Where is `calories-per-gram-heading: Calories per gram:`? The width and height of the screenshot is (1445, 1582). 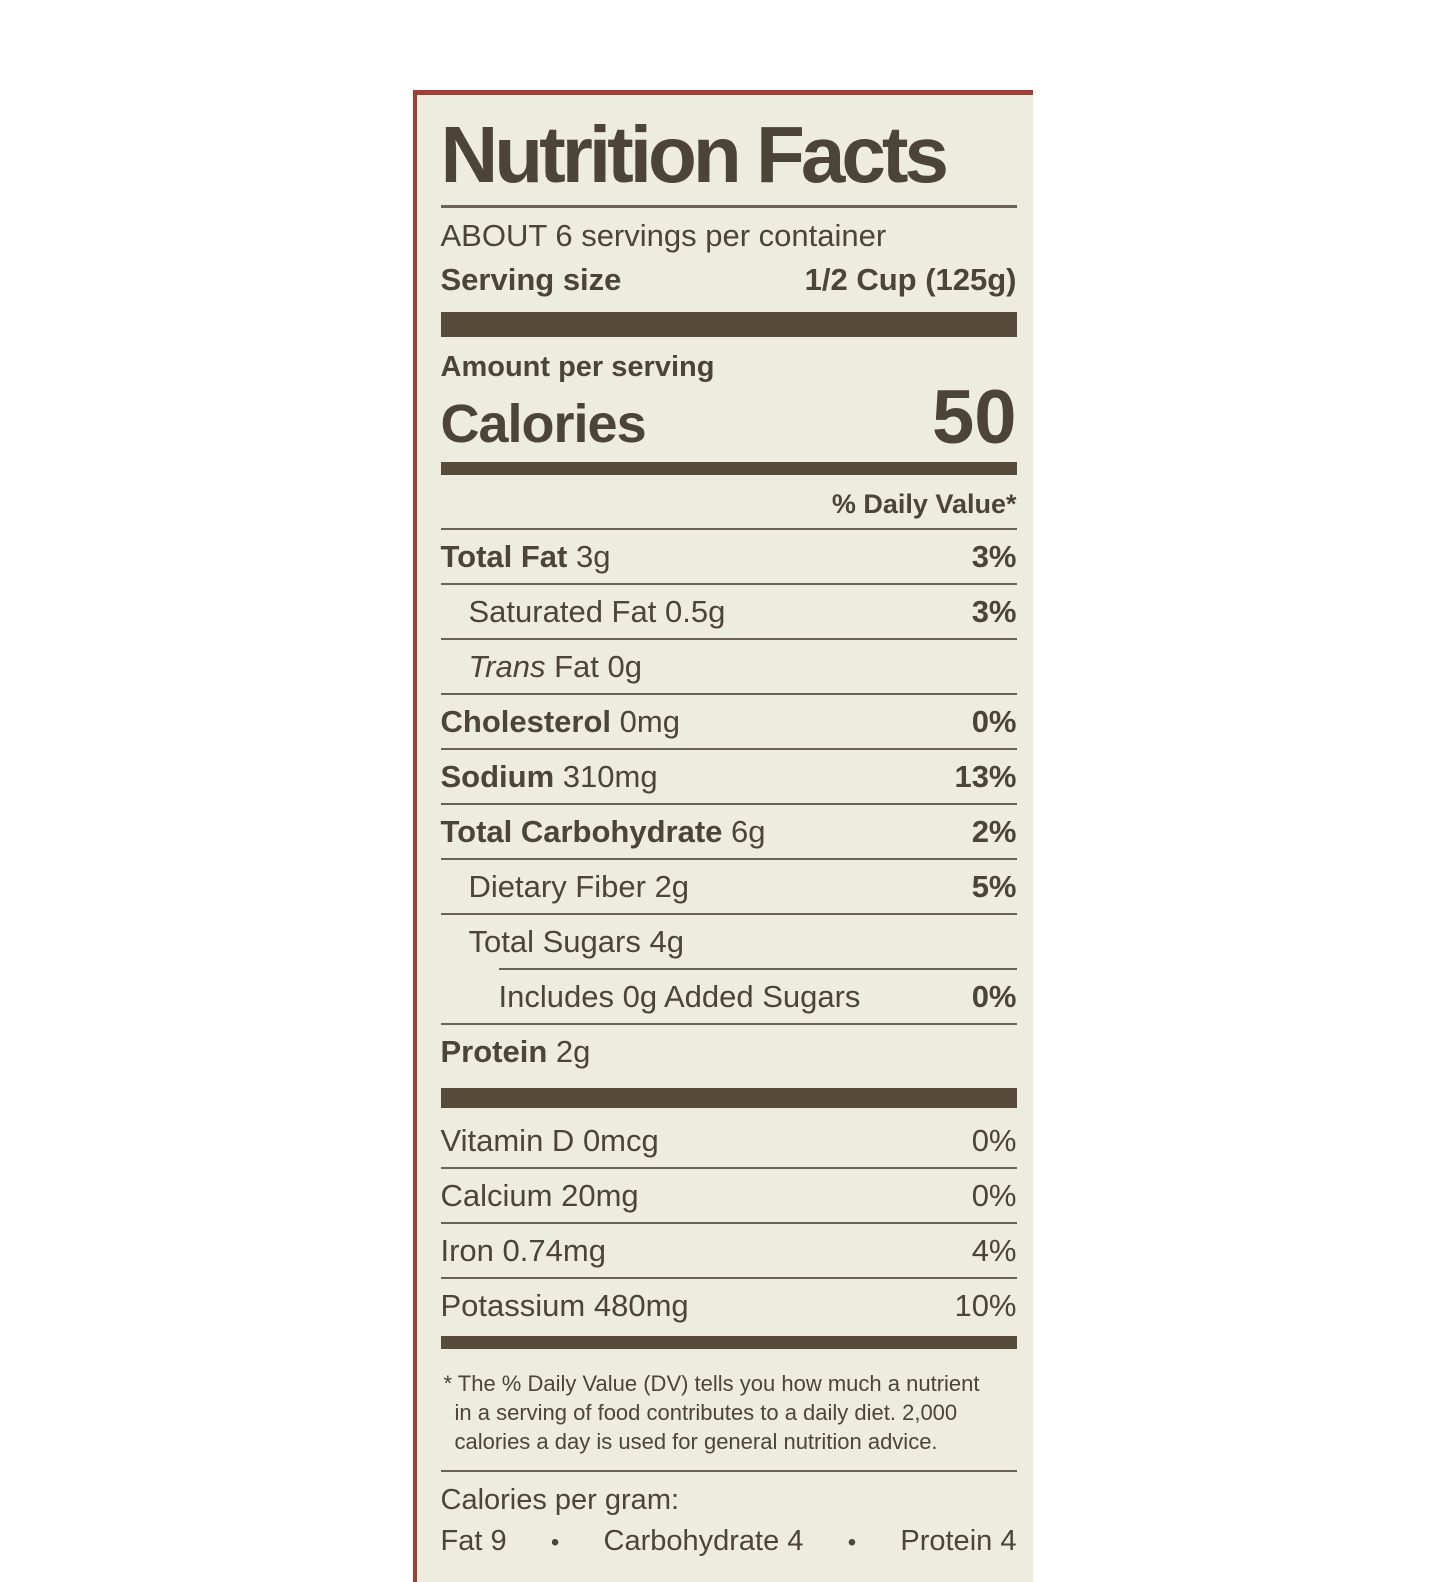 calories-per-gram-heading: Calories per gram: is located at coordinates (560, 1500).